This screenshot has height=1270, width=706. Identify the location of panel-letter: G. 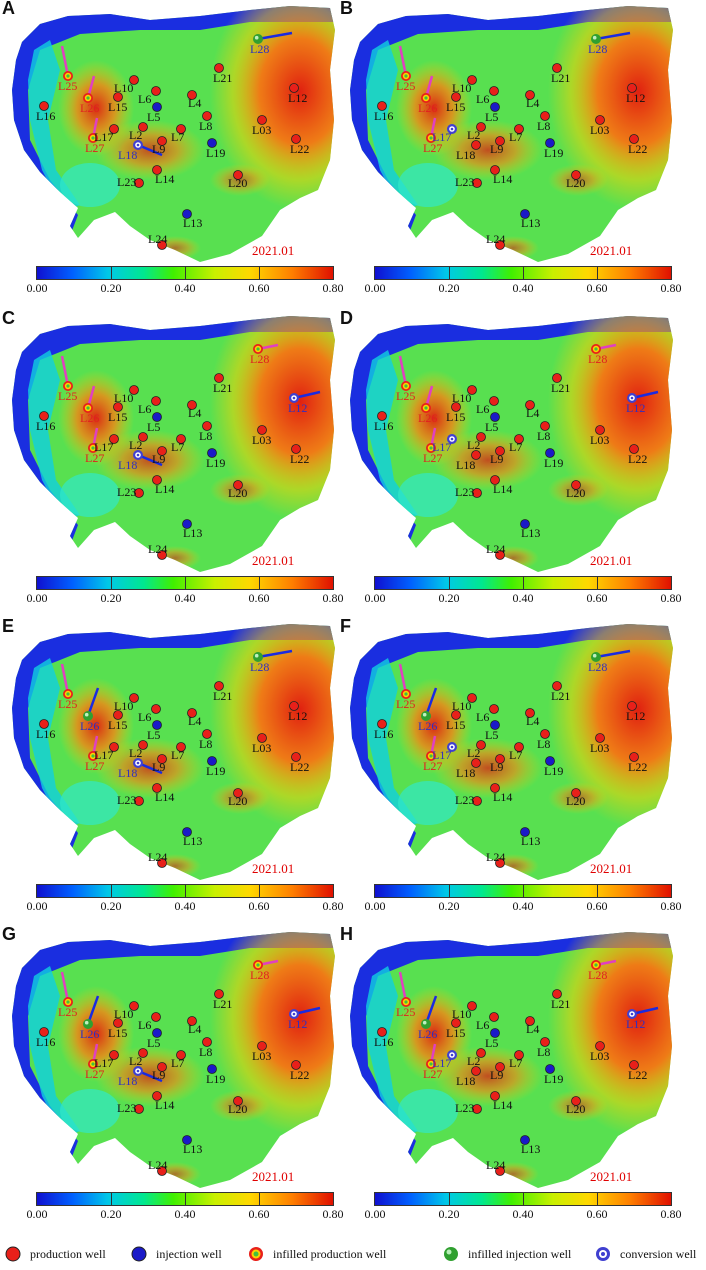
(9, 934).